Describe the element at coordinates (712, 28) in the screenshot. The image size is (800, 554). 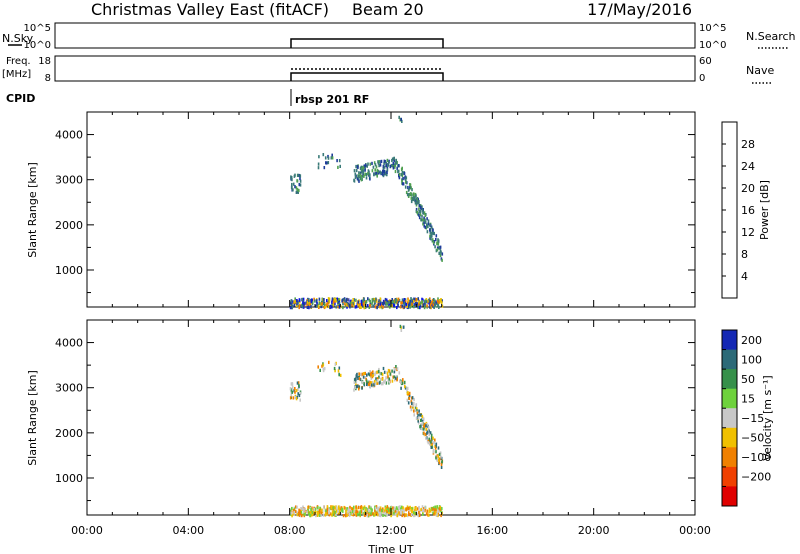
I see `nsearch-tick-top: 10^5` at that location.